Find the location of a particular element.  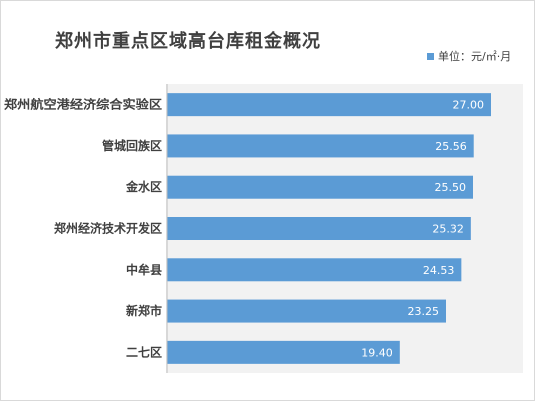

bar-value-label: 25.56 is located at coordinates (451, 146).